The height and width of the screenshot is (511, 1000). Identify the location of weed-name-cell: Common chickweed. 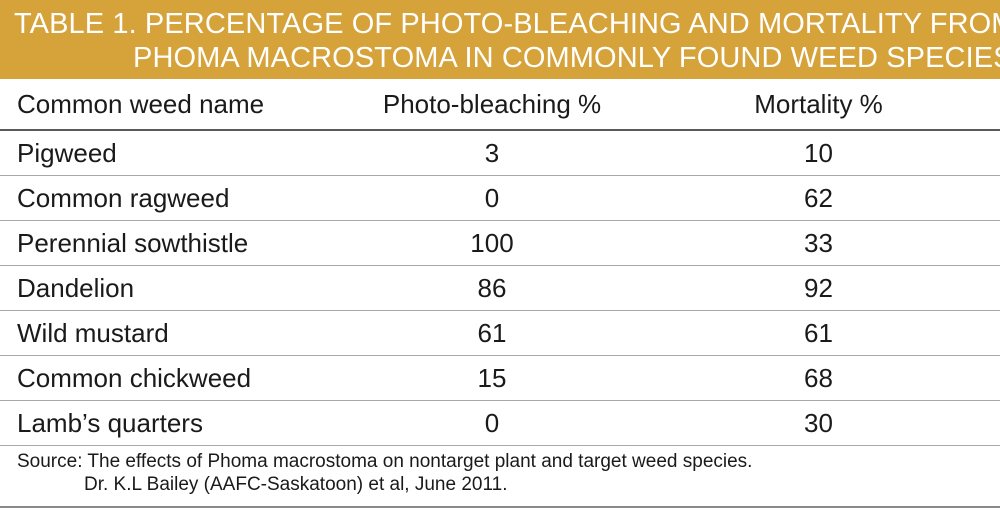
(173, 378).